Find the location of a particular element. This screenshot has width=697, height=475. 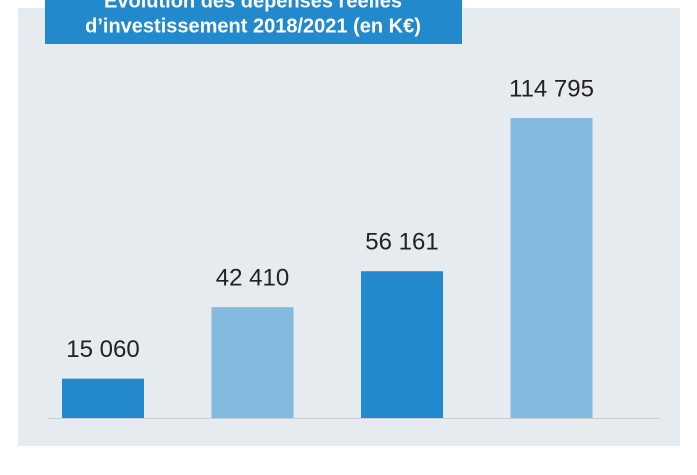

title-box is located at coordinates (253, 22).